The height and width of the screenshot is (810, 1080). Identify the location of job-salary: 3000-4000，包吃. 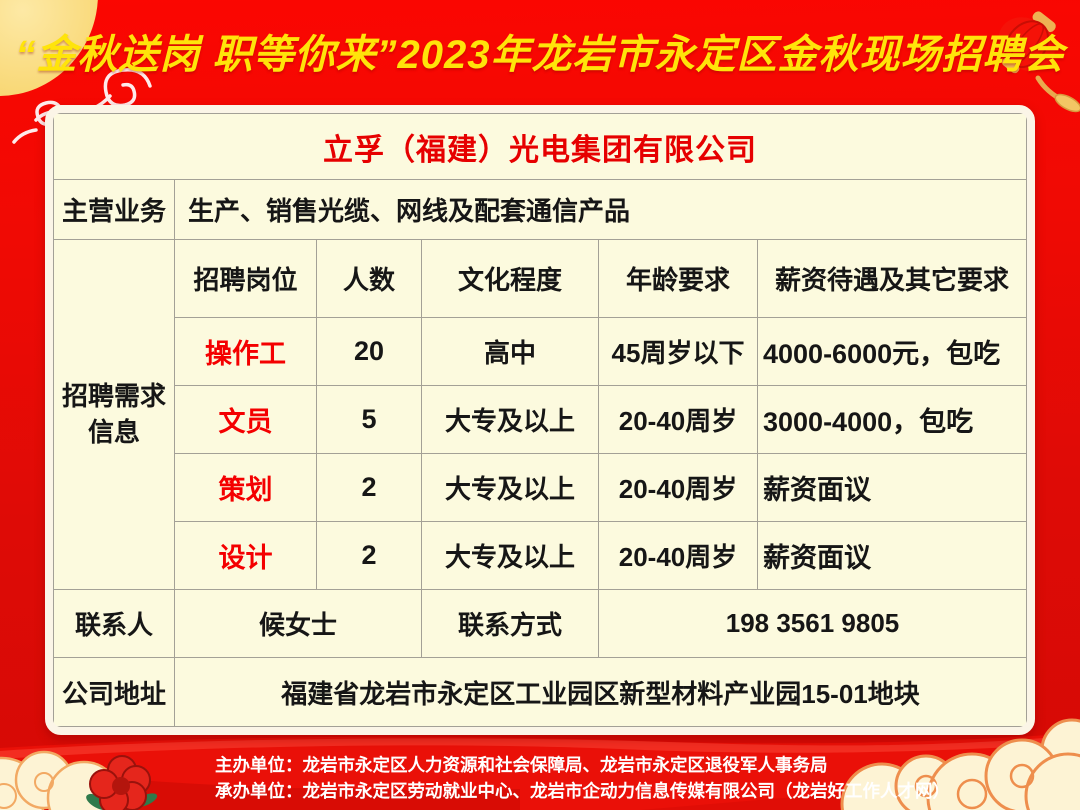
(892, 419).